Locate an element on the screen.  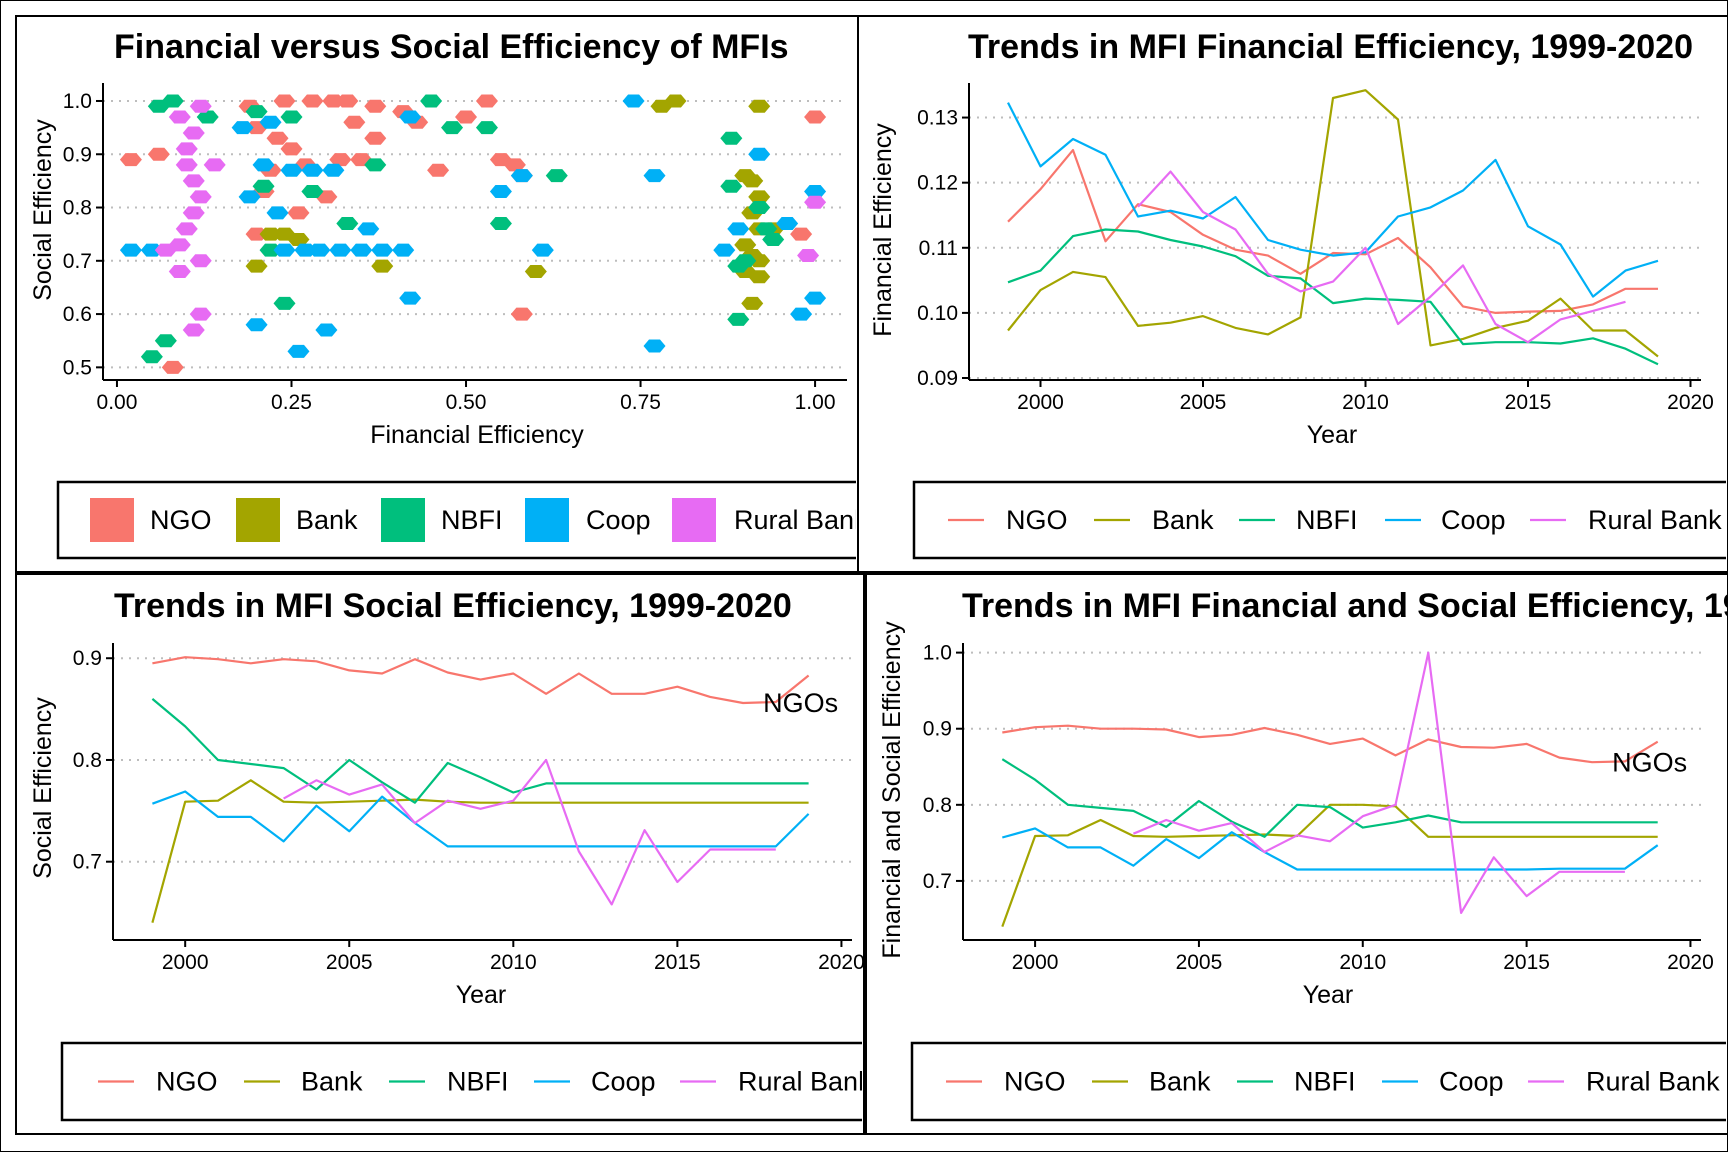
y-tick-label: 0.5 is located at coordinates (77, 367).